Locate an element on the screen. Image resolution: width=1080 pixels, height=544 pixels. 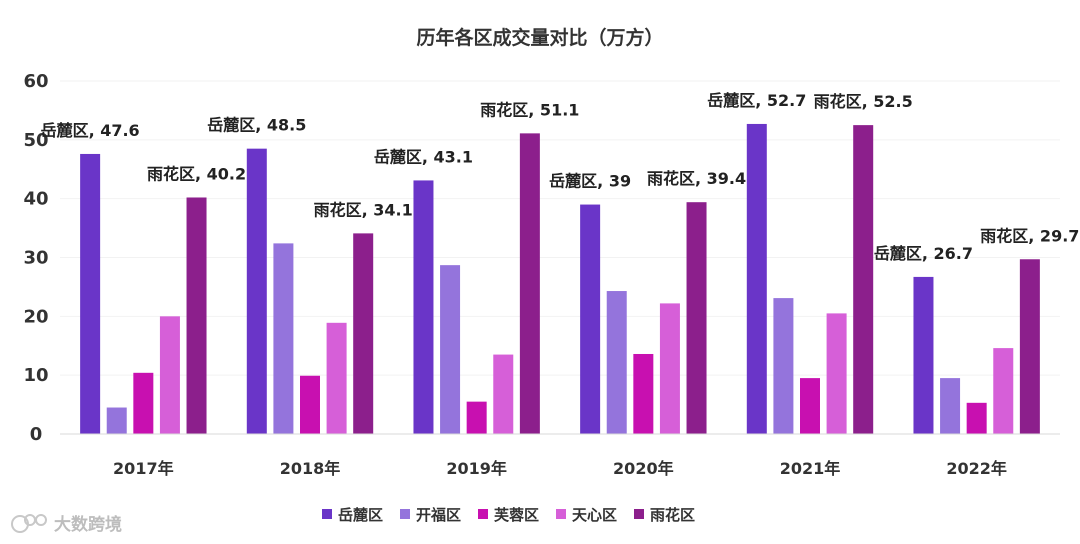
legend-label: 雨花区 is located at coordinates (672, 515).